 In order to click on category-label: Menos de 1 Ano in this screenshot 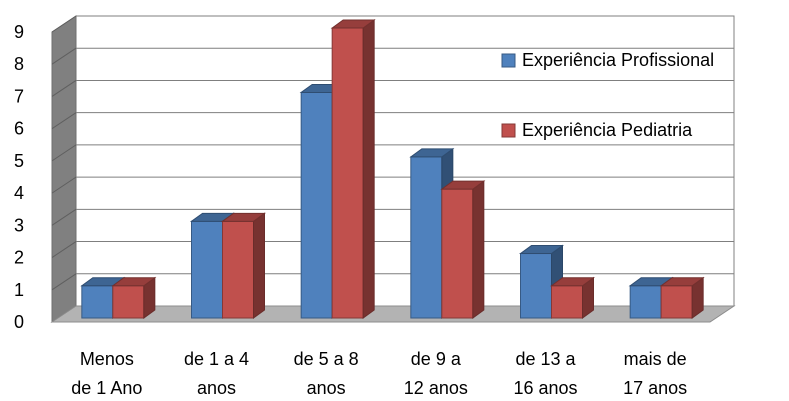, I will do `click(106, 373)`.